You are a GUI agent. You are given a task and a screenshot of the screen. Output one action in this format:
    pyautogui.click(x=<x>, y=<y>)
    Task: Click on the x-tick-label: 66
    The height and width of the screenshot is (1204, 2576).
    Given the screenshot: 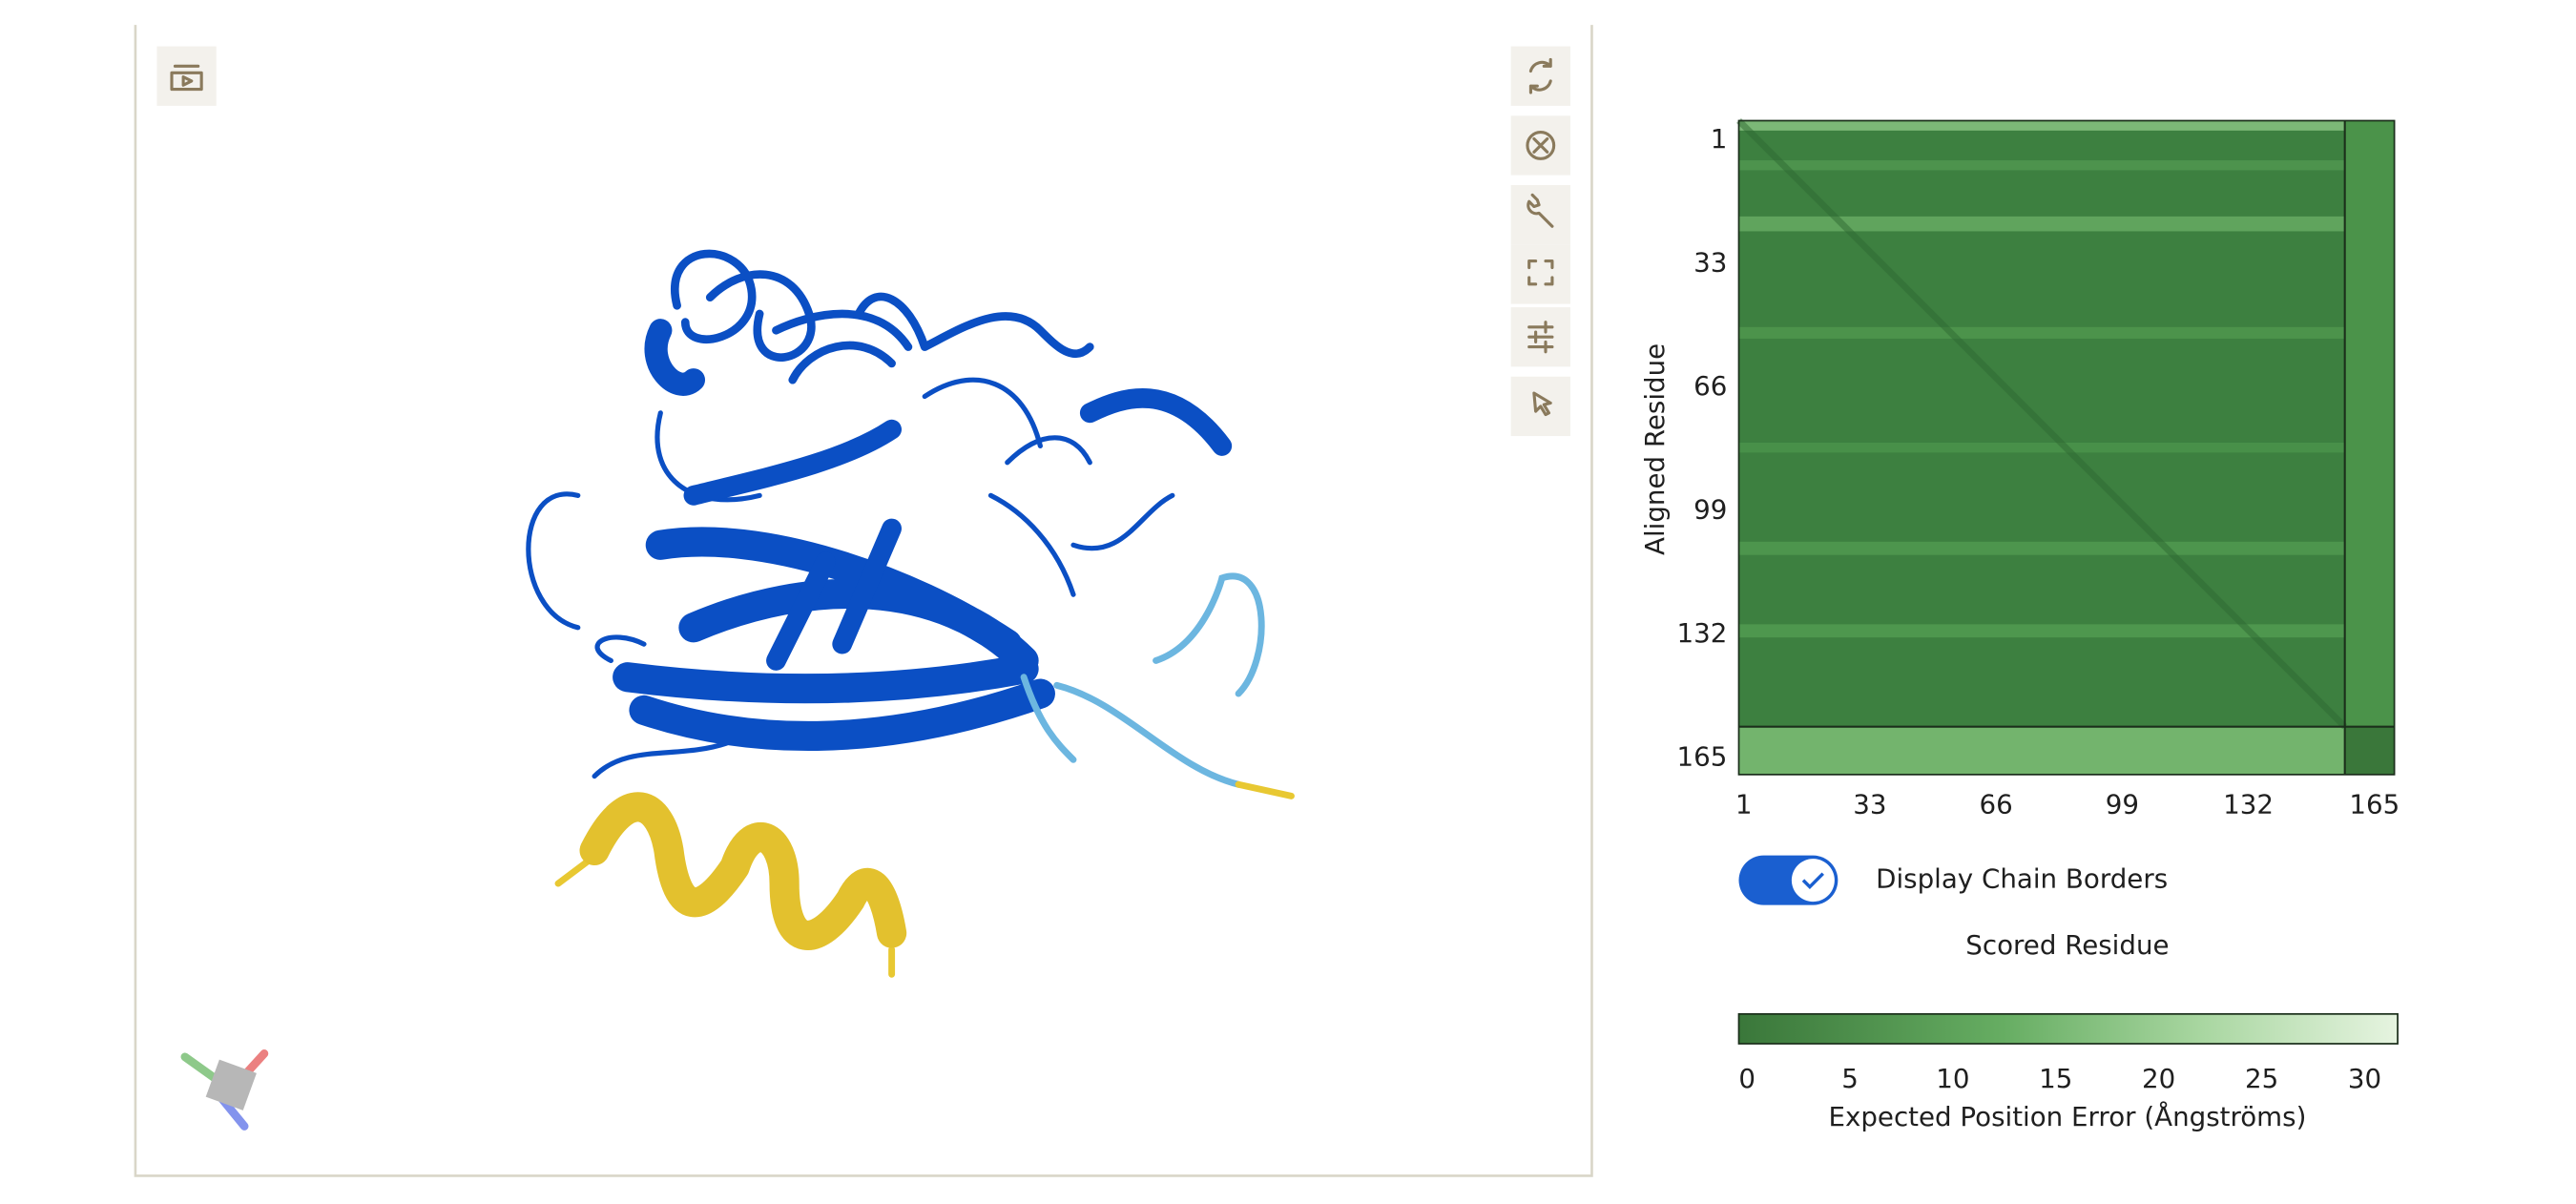 What is the action you would take?
    pyautogui.click(x=1996, y=804)
    